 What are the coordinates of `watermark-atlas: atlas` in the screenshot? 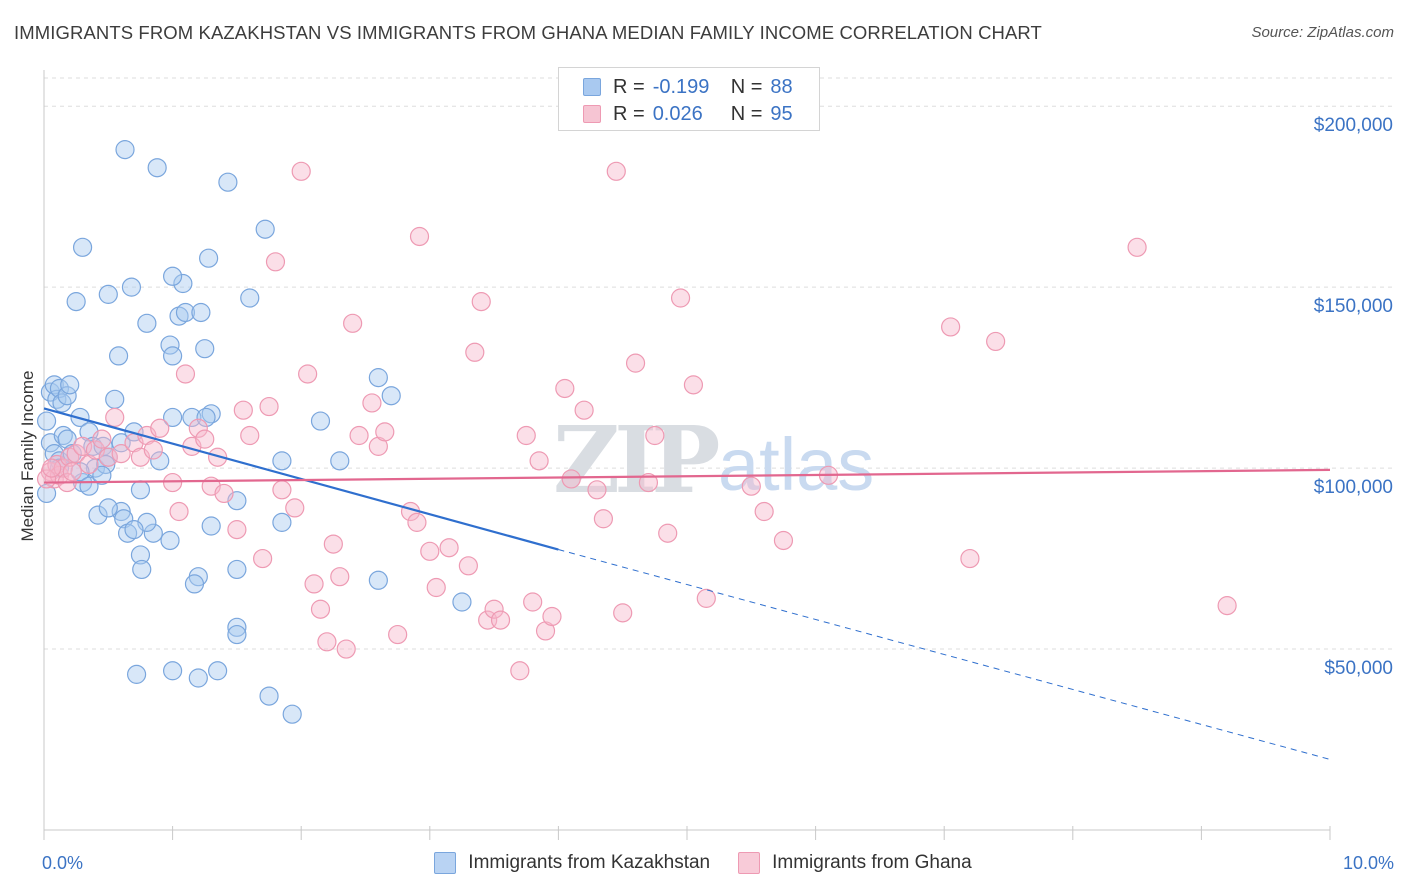 It's located at (796, 464).